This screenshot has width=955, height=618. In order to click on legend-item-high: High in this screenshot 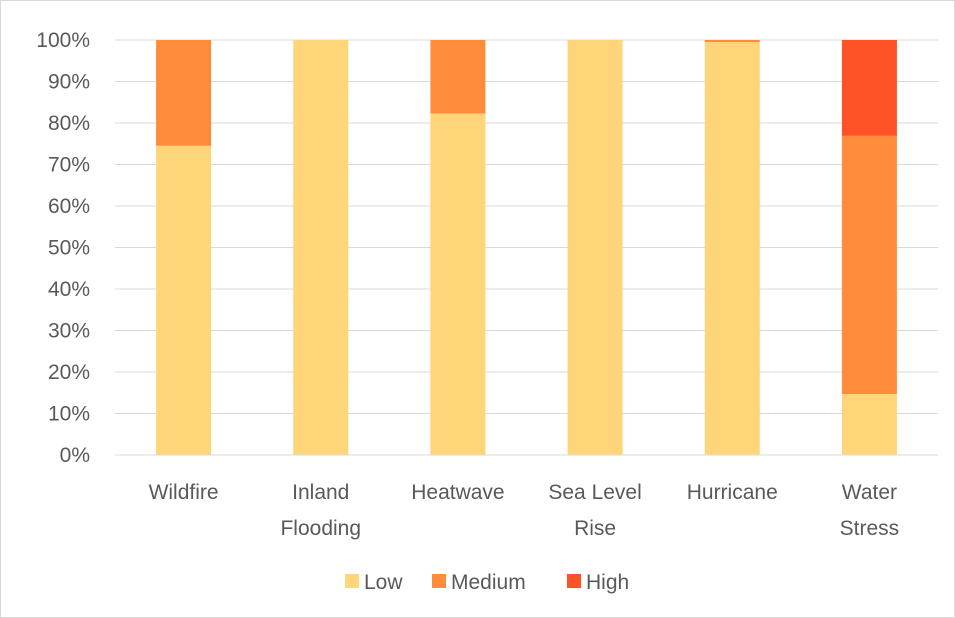, I will do `click(598, 582)`.